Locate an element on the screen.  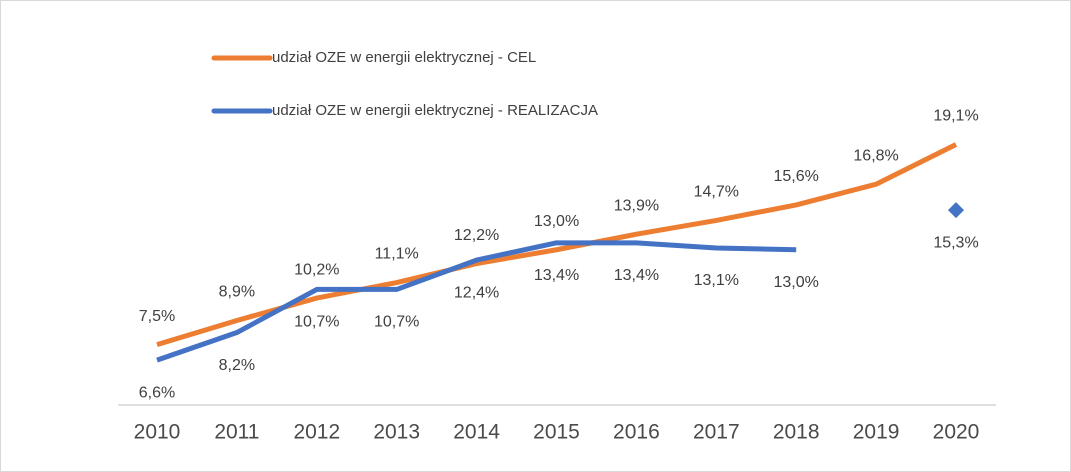
legend-label: udział OZE w energii elektrycznej - CEL is located at coordinates (404, 57).